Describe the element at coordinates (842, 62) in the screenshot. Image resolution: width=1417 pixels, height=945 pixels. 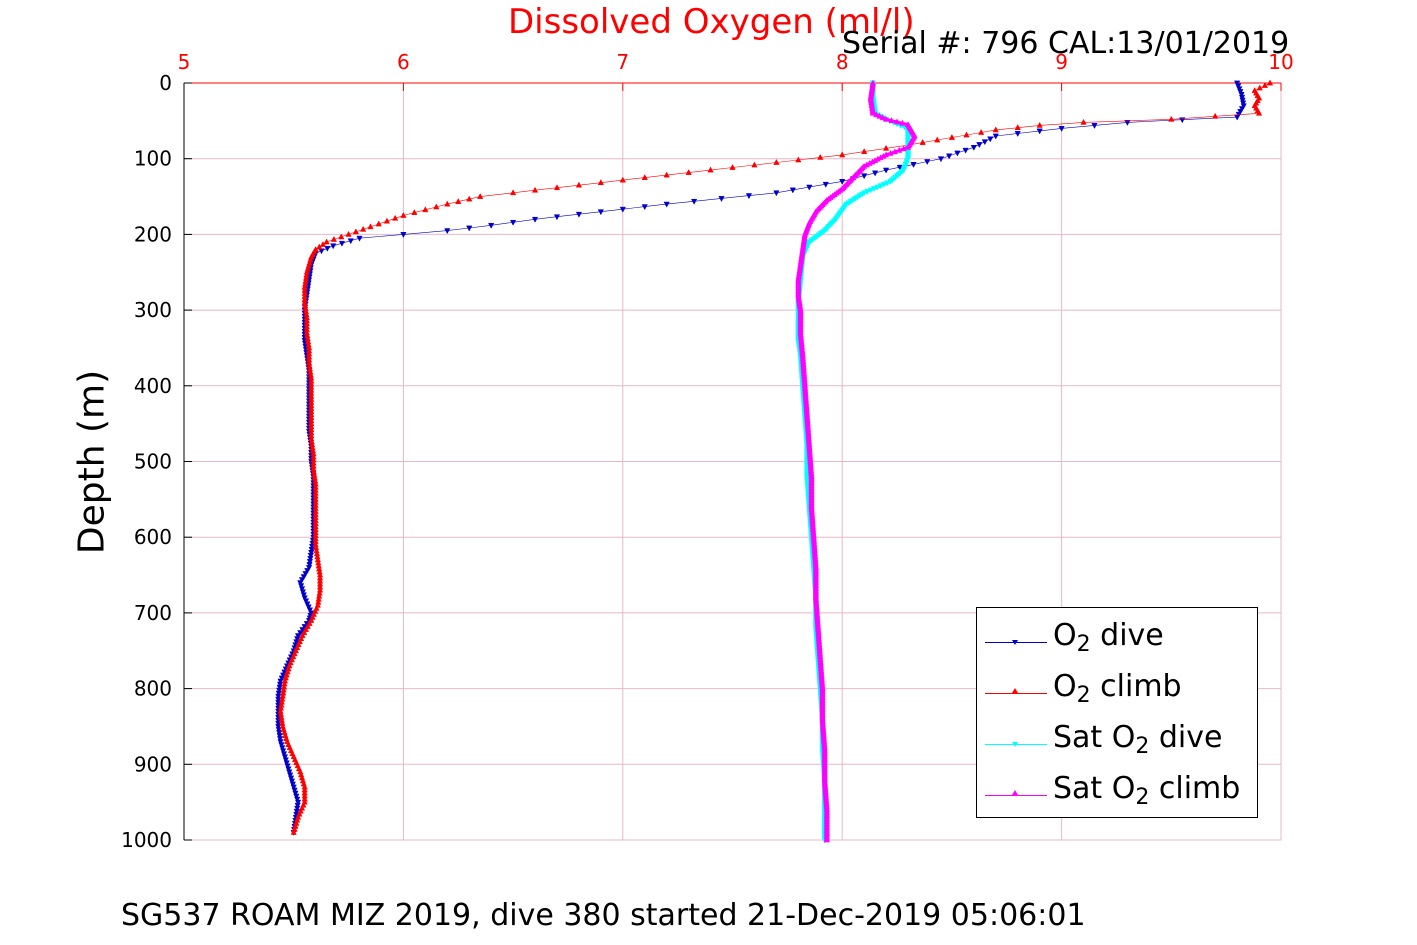
I see `x-tick-label: 8` at that location.